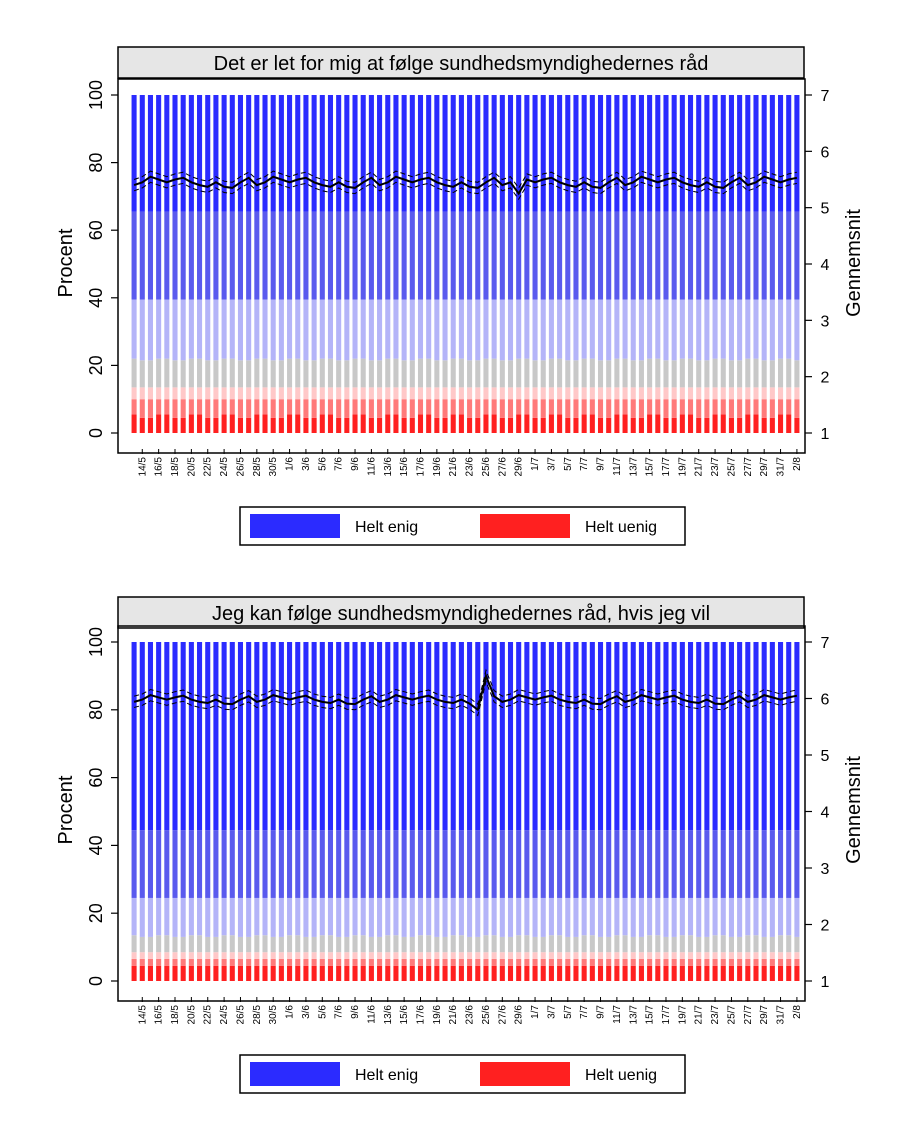 The width and height of the screenshot is (902, 1138). What do you see at coordinates (175, 1015) in the screenshot?
I see `x-tick-label: 18/5` at bounding box center [175, 1015].